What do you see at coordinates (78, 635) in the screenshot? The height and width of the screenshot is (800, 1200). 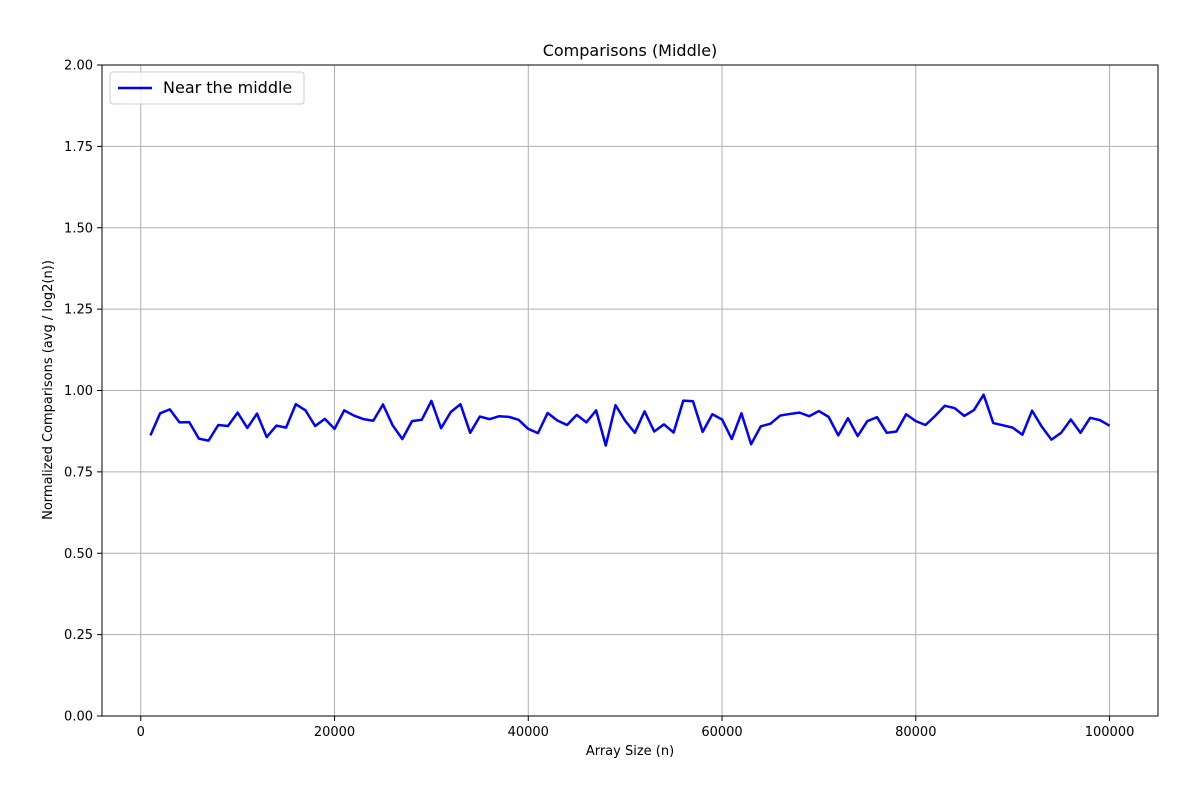 I see `y-tick-label: 0.25` at bounding box center [78, 635].